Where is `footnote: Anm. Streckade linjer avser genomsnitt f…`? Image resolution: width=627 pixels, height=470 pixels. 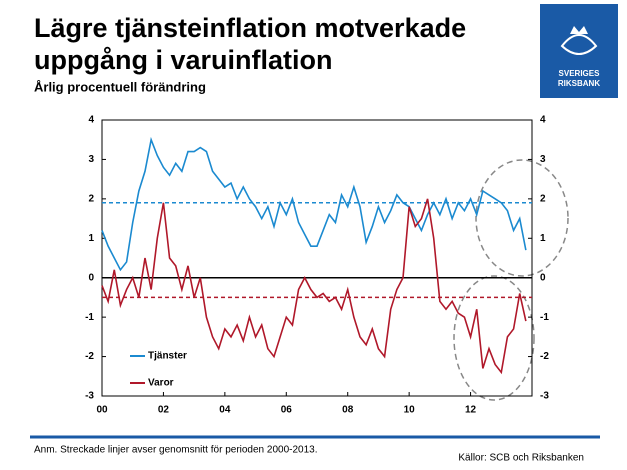
footnote: Anm. Streckade linjer avser genomsnitt f… is located at coordinates (176, 450).